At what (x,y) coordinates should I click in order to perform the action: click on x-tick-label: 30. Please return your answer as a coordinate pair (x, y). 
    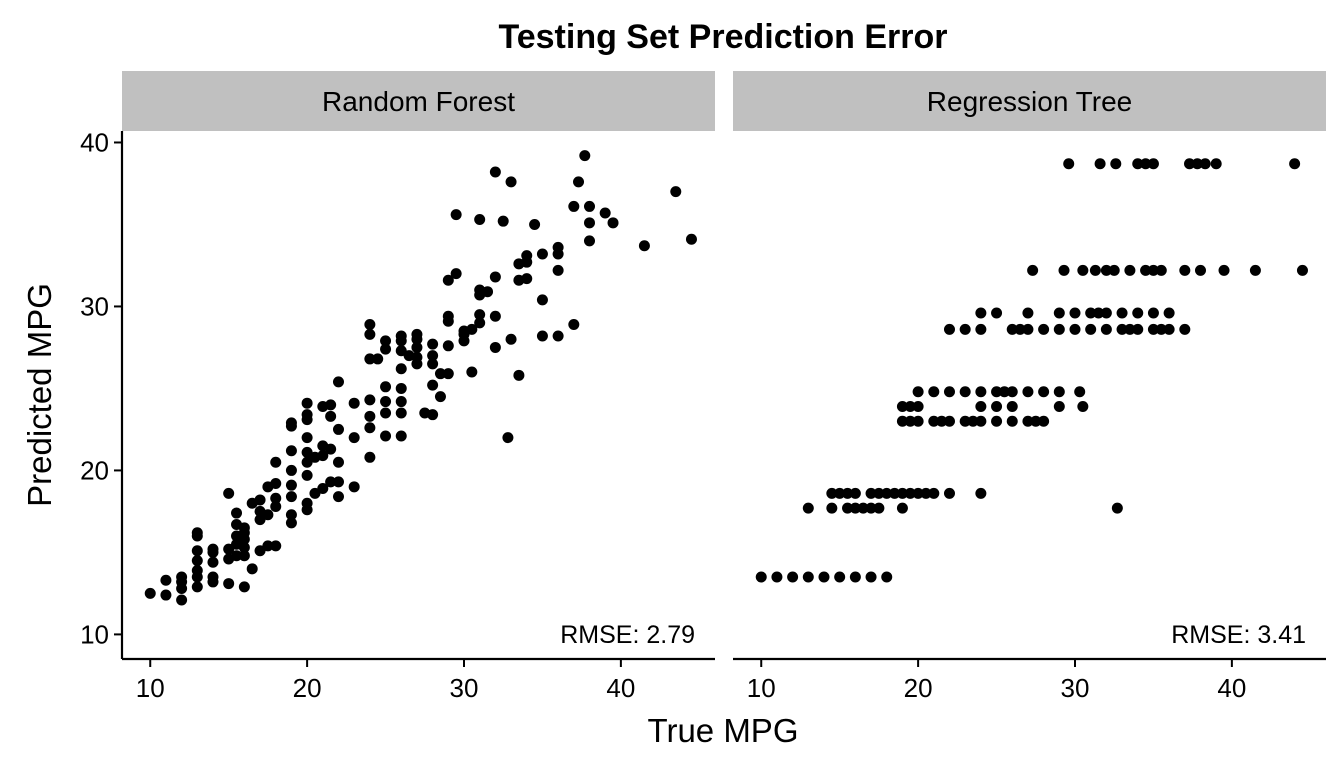
    Looking at the image, I should click on (1075, 688).